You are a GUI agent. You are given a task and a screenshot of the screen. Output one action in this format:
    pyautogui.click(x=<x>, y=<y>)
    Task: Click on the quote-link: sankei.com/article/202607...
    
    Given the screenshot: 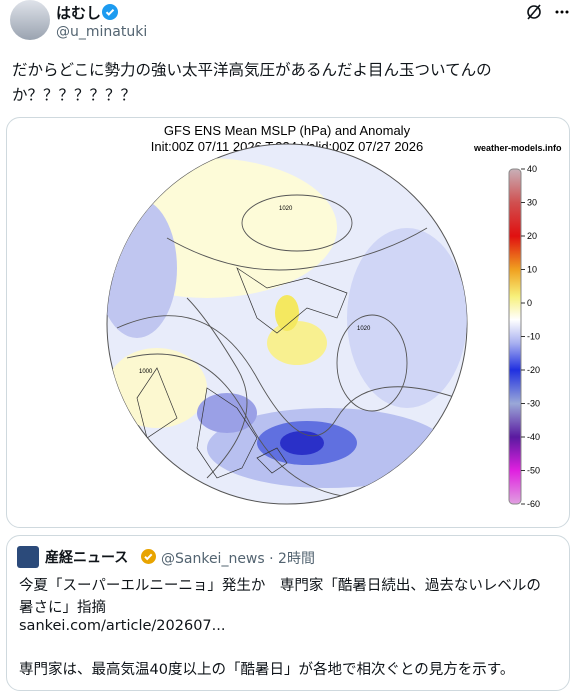 What is the action you would take?
    pyautogui.click(x=122, y=626)
    